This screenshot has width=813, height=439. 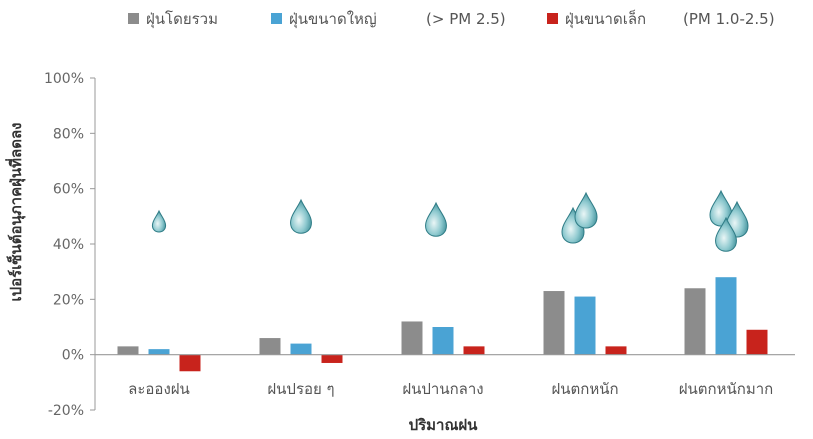 I want to click on x-tick-label: ฝนตกหนักมาก, so click(x=726, y=389).